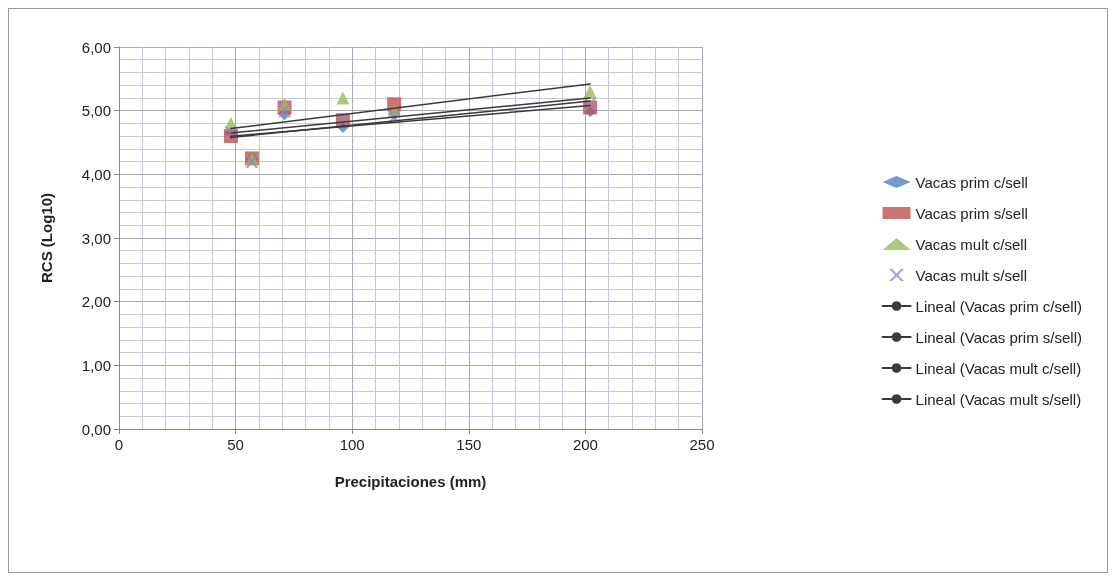 The image size is (1118, 583). Describe the element at coordinates (352, 444) in the screenshot. I see `x-tick-label: 100` at that location.